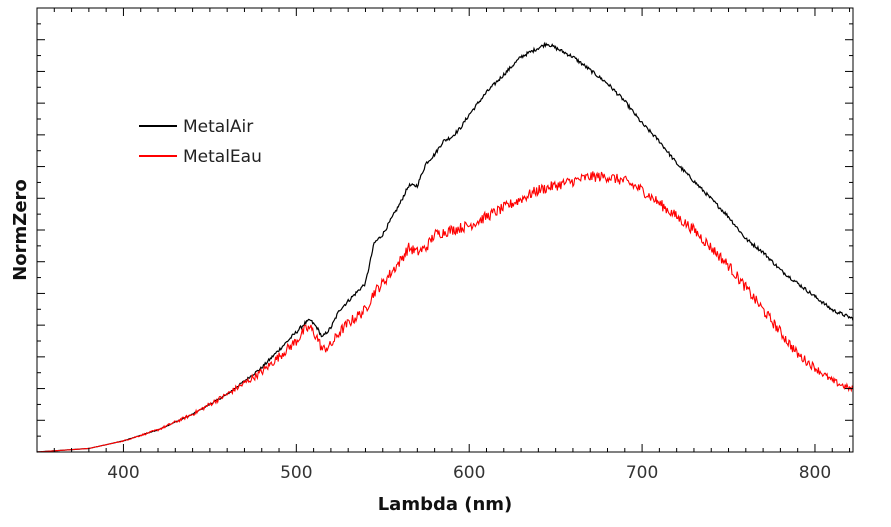 This screenshot has height=527, width=891. What do you see at coordinates (469, 473) in the screenshot?
I see `x-tick-label: 600` at bounding box center [469, 473].